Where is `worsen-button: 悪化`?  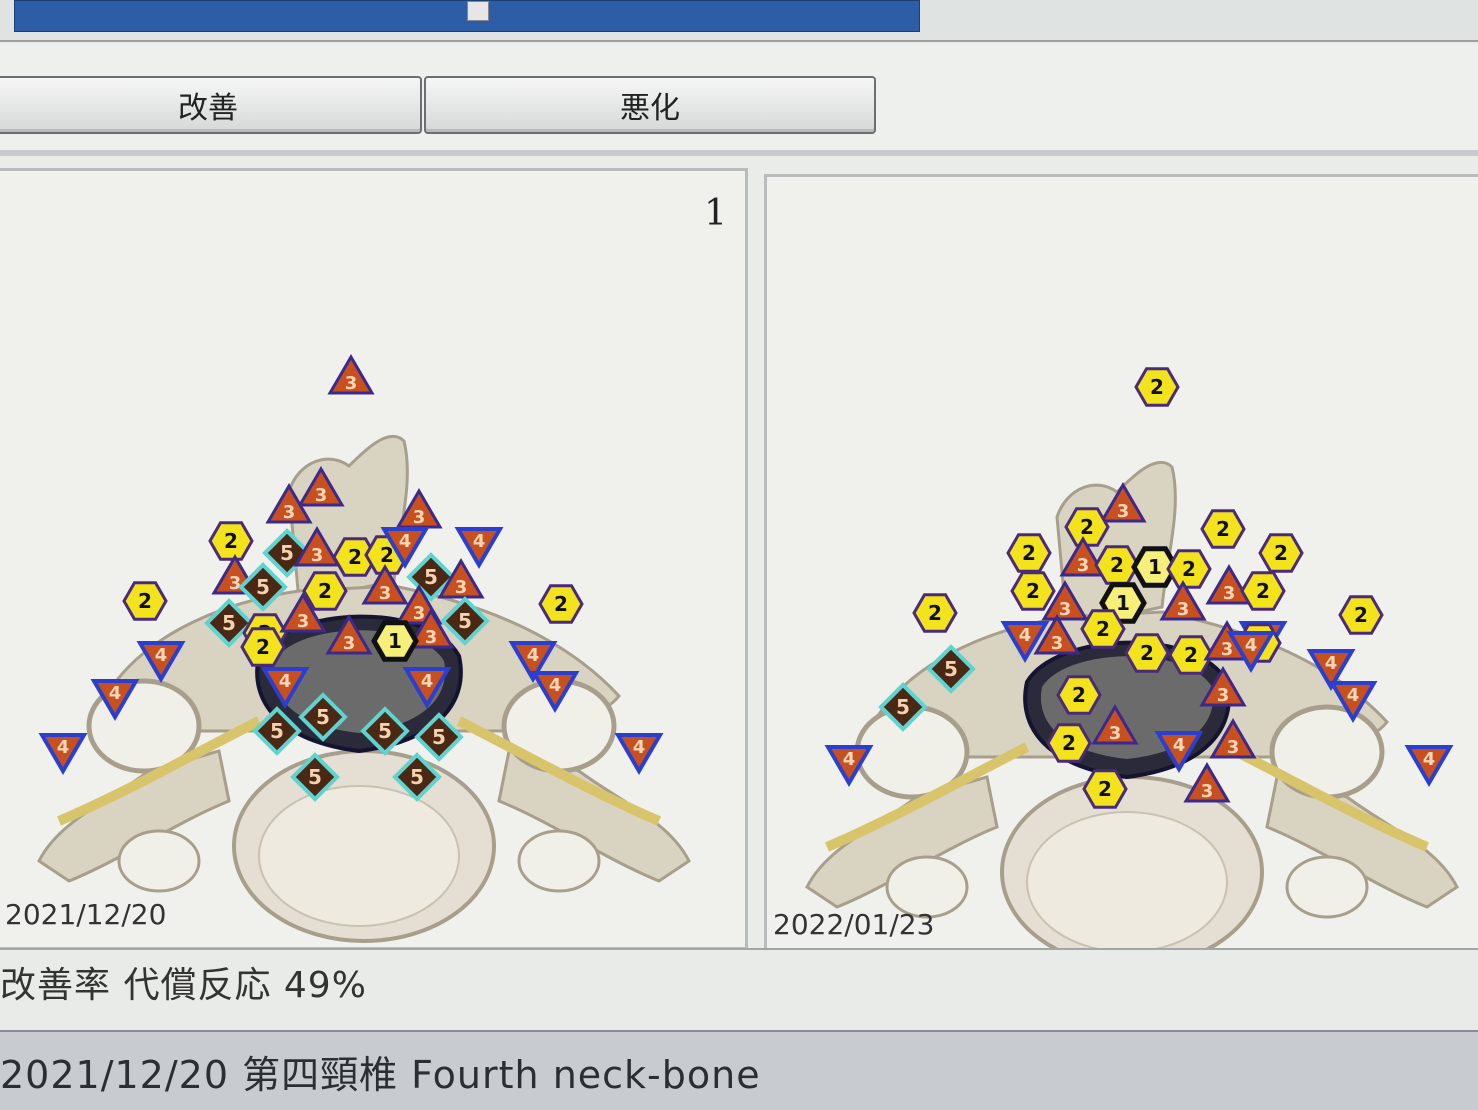 worsen-button: 悪化 is located at coordinates (650, 105).